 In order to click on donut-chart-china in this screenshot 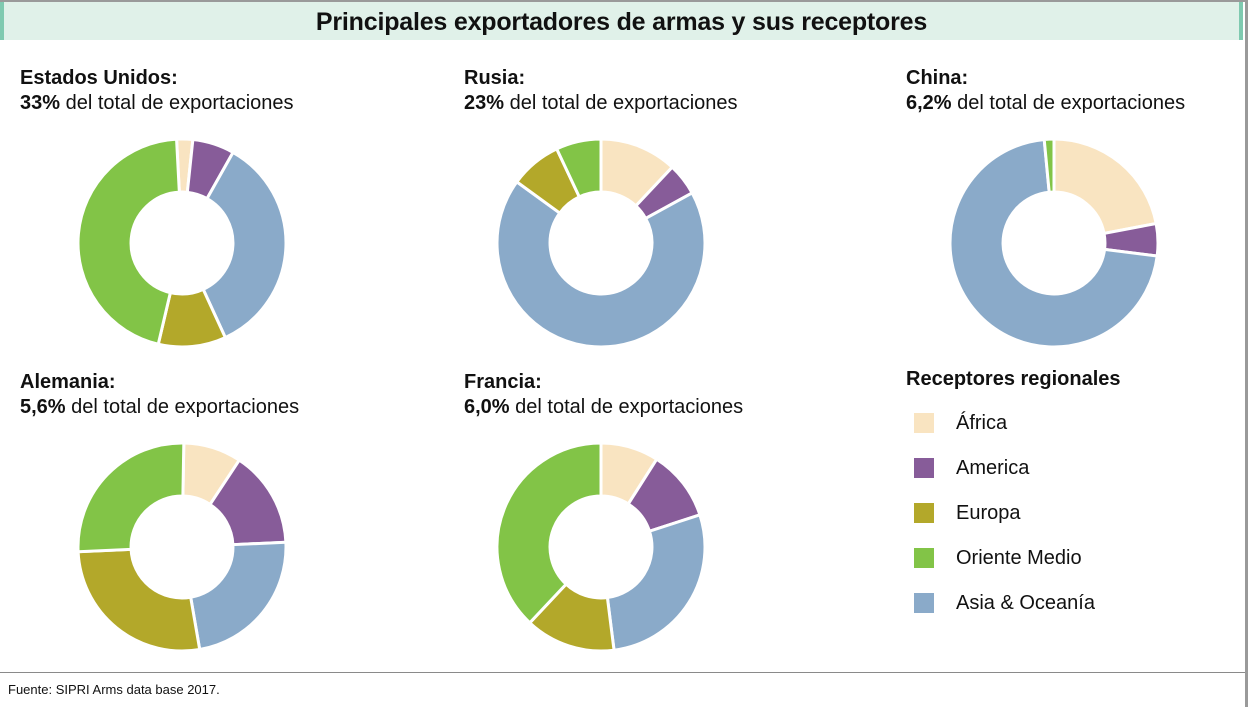, I will do `click(1054, 243)`.